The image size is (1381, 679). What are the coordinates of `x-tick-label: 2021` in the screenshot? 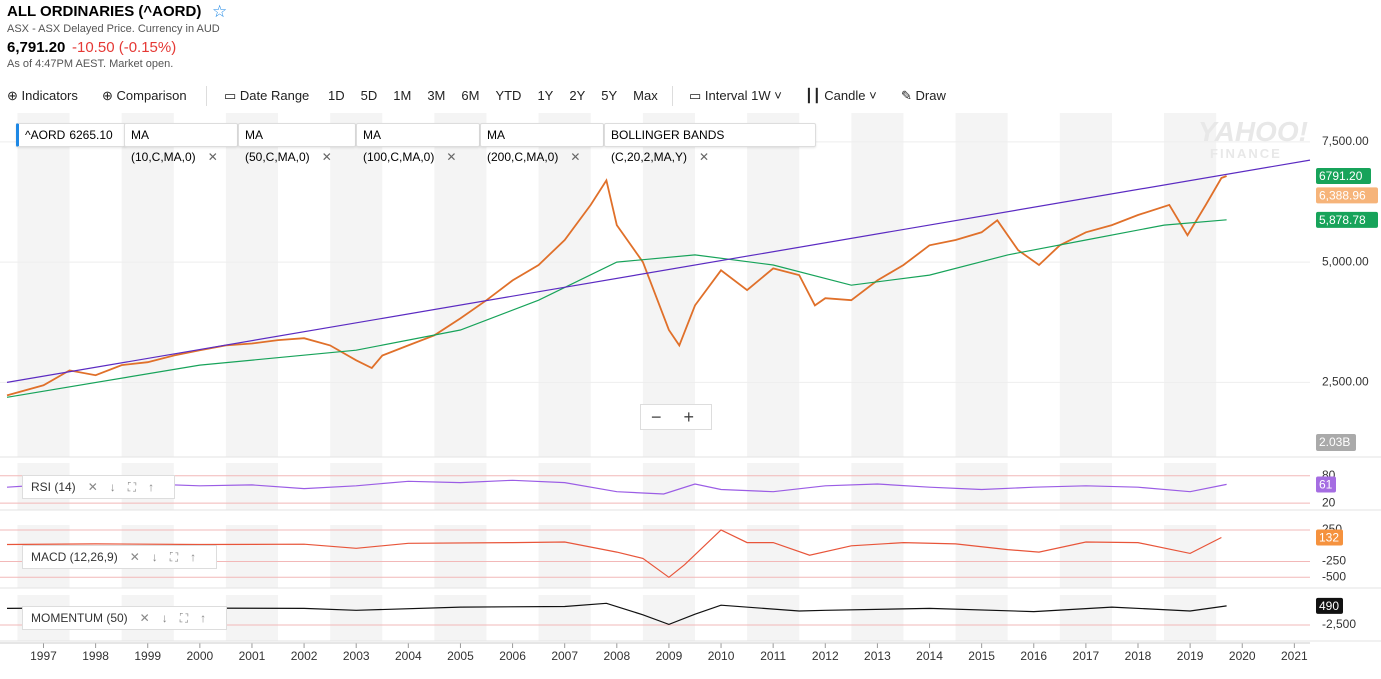 It's located at (1294, 656).